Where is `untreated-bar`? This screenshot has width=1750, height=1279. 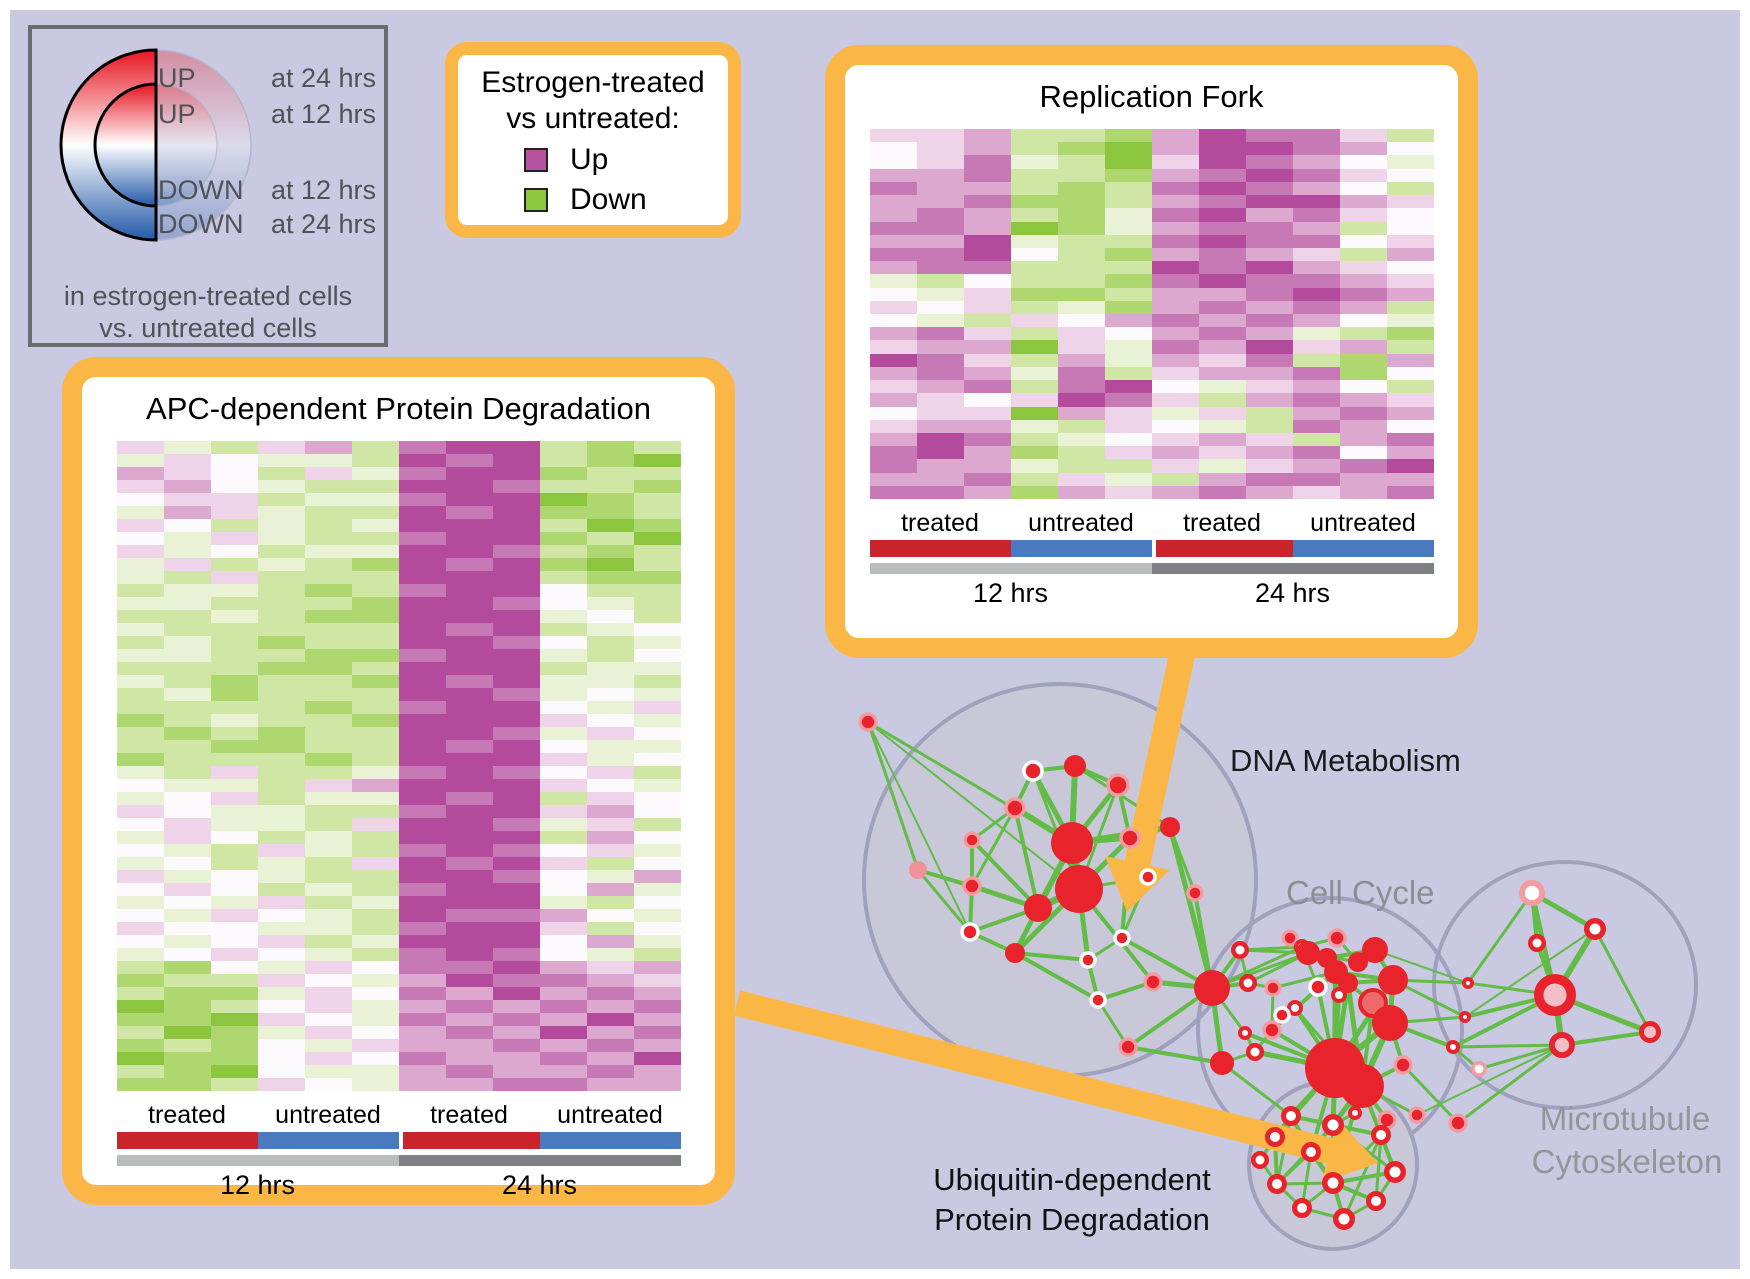 untreated-bar is located at coordinates (328, 1140).